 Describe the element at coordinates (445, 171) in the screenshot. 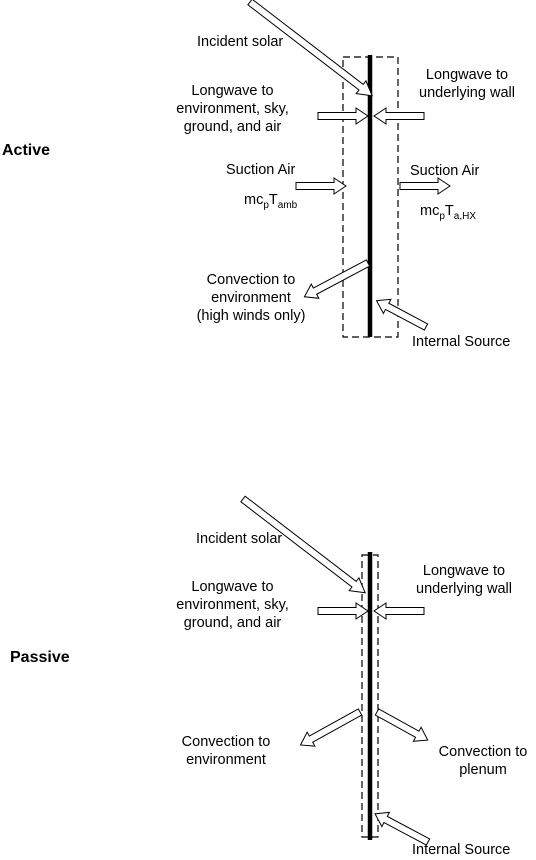

I see `active-suction-out-label: Suction Air` at that location.